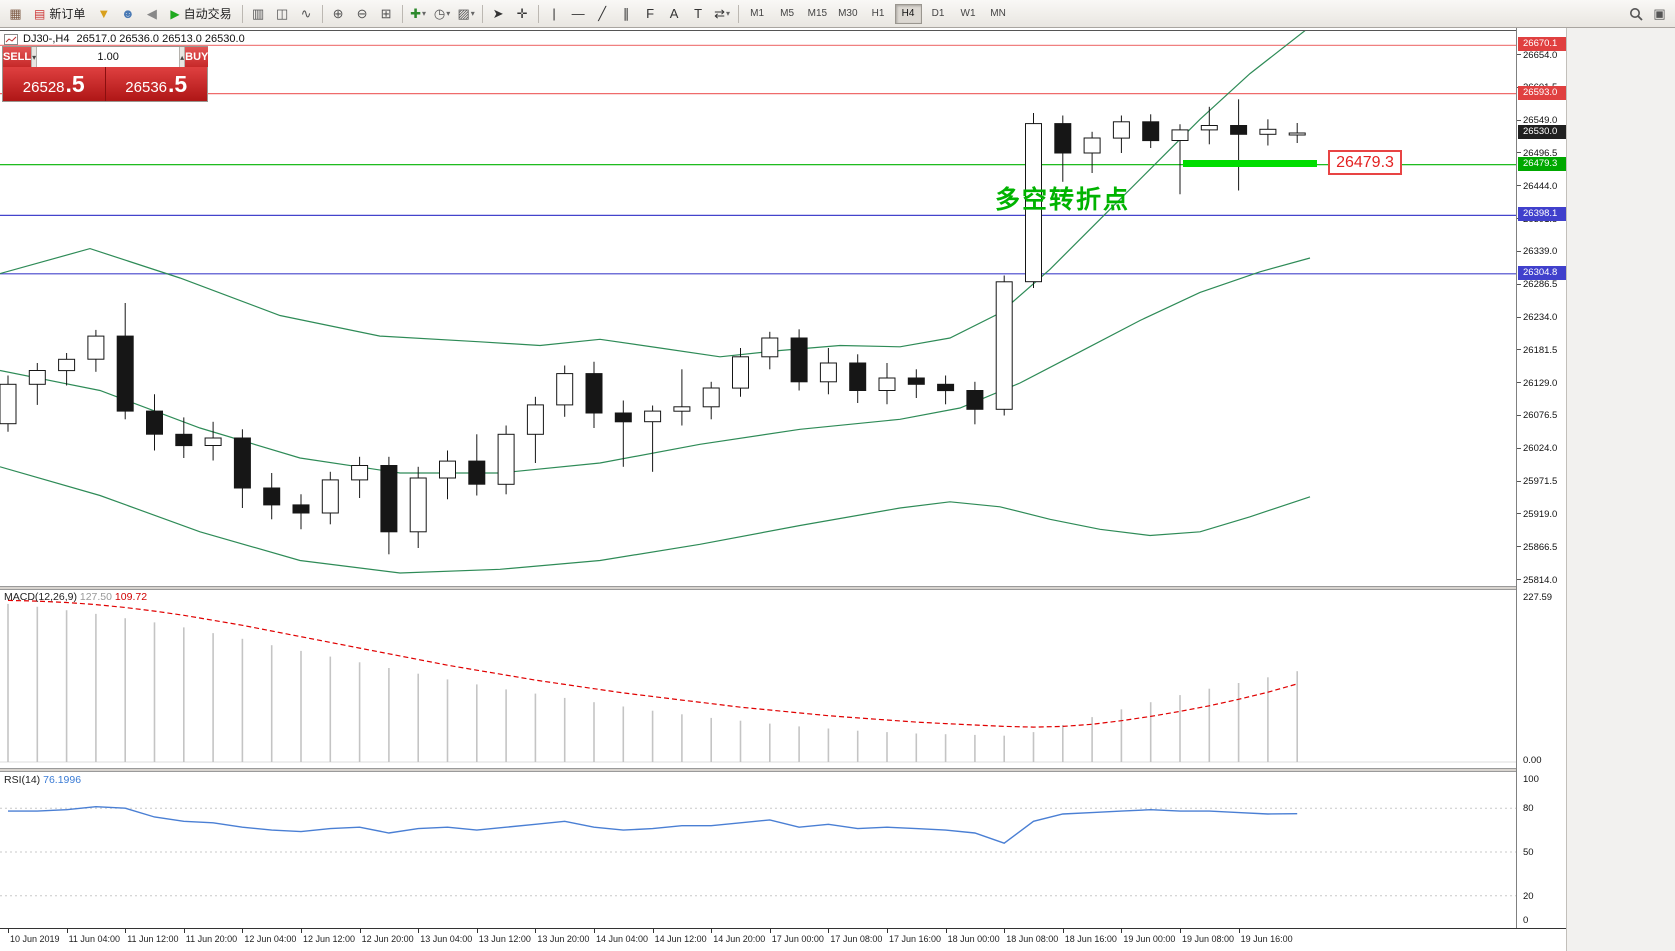 The height and width of the screenshot is (951, 1675). I want to click on time-label: 18 Jun 00:00, so click(973, 939).